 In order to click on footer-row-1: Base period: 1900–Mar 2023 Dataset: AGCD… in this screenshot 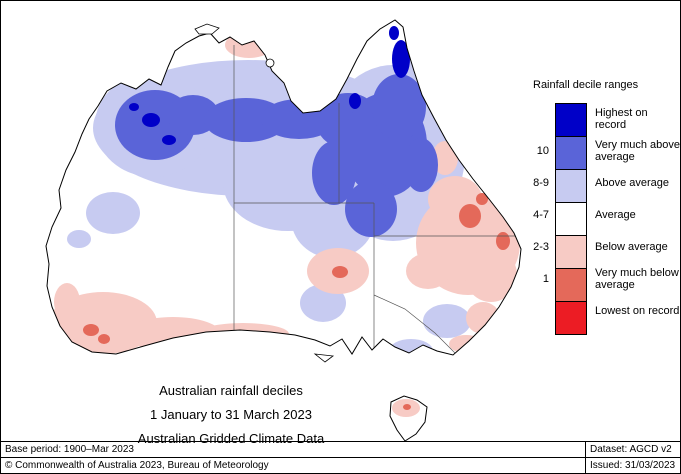, I will do `click(340, 449)`.